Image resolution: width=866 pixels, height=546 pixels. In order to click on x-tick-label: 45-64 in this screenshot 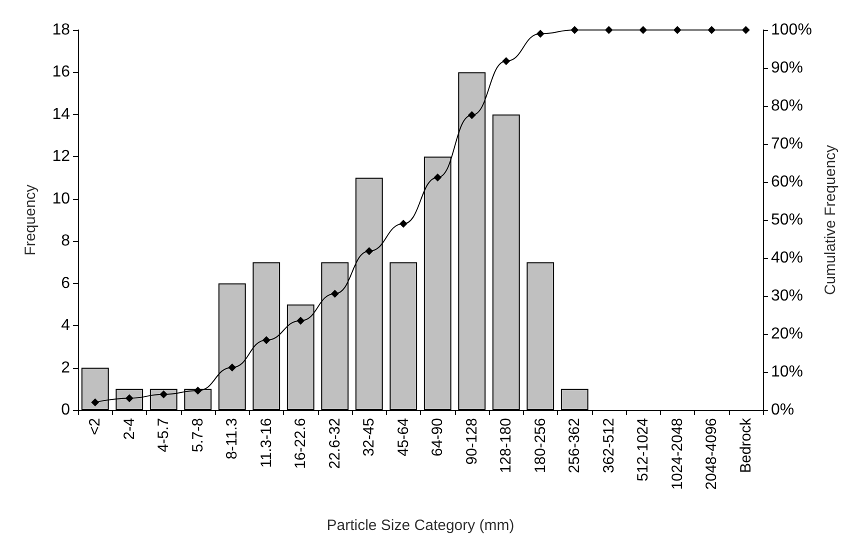, I will do `click(403, 437)`.